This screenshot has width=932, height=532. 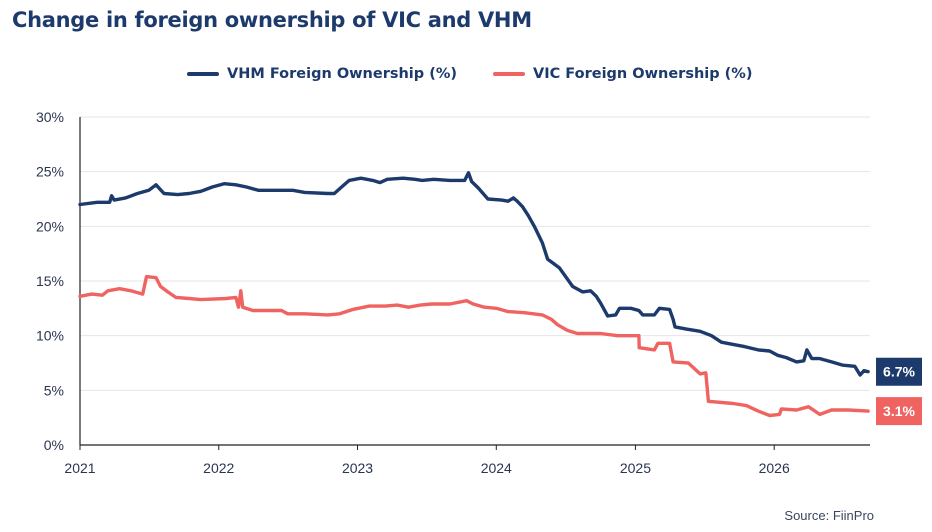 I want to click on source-note: Source: FiinPro, so click(x=829, y=515).